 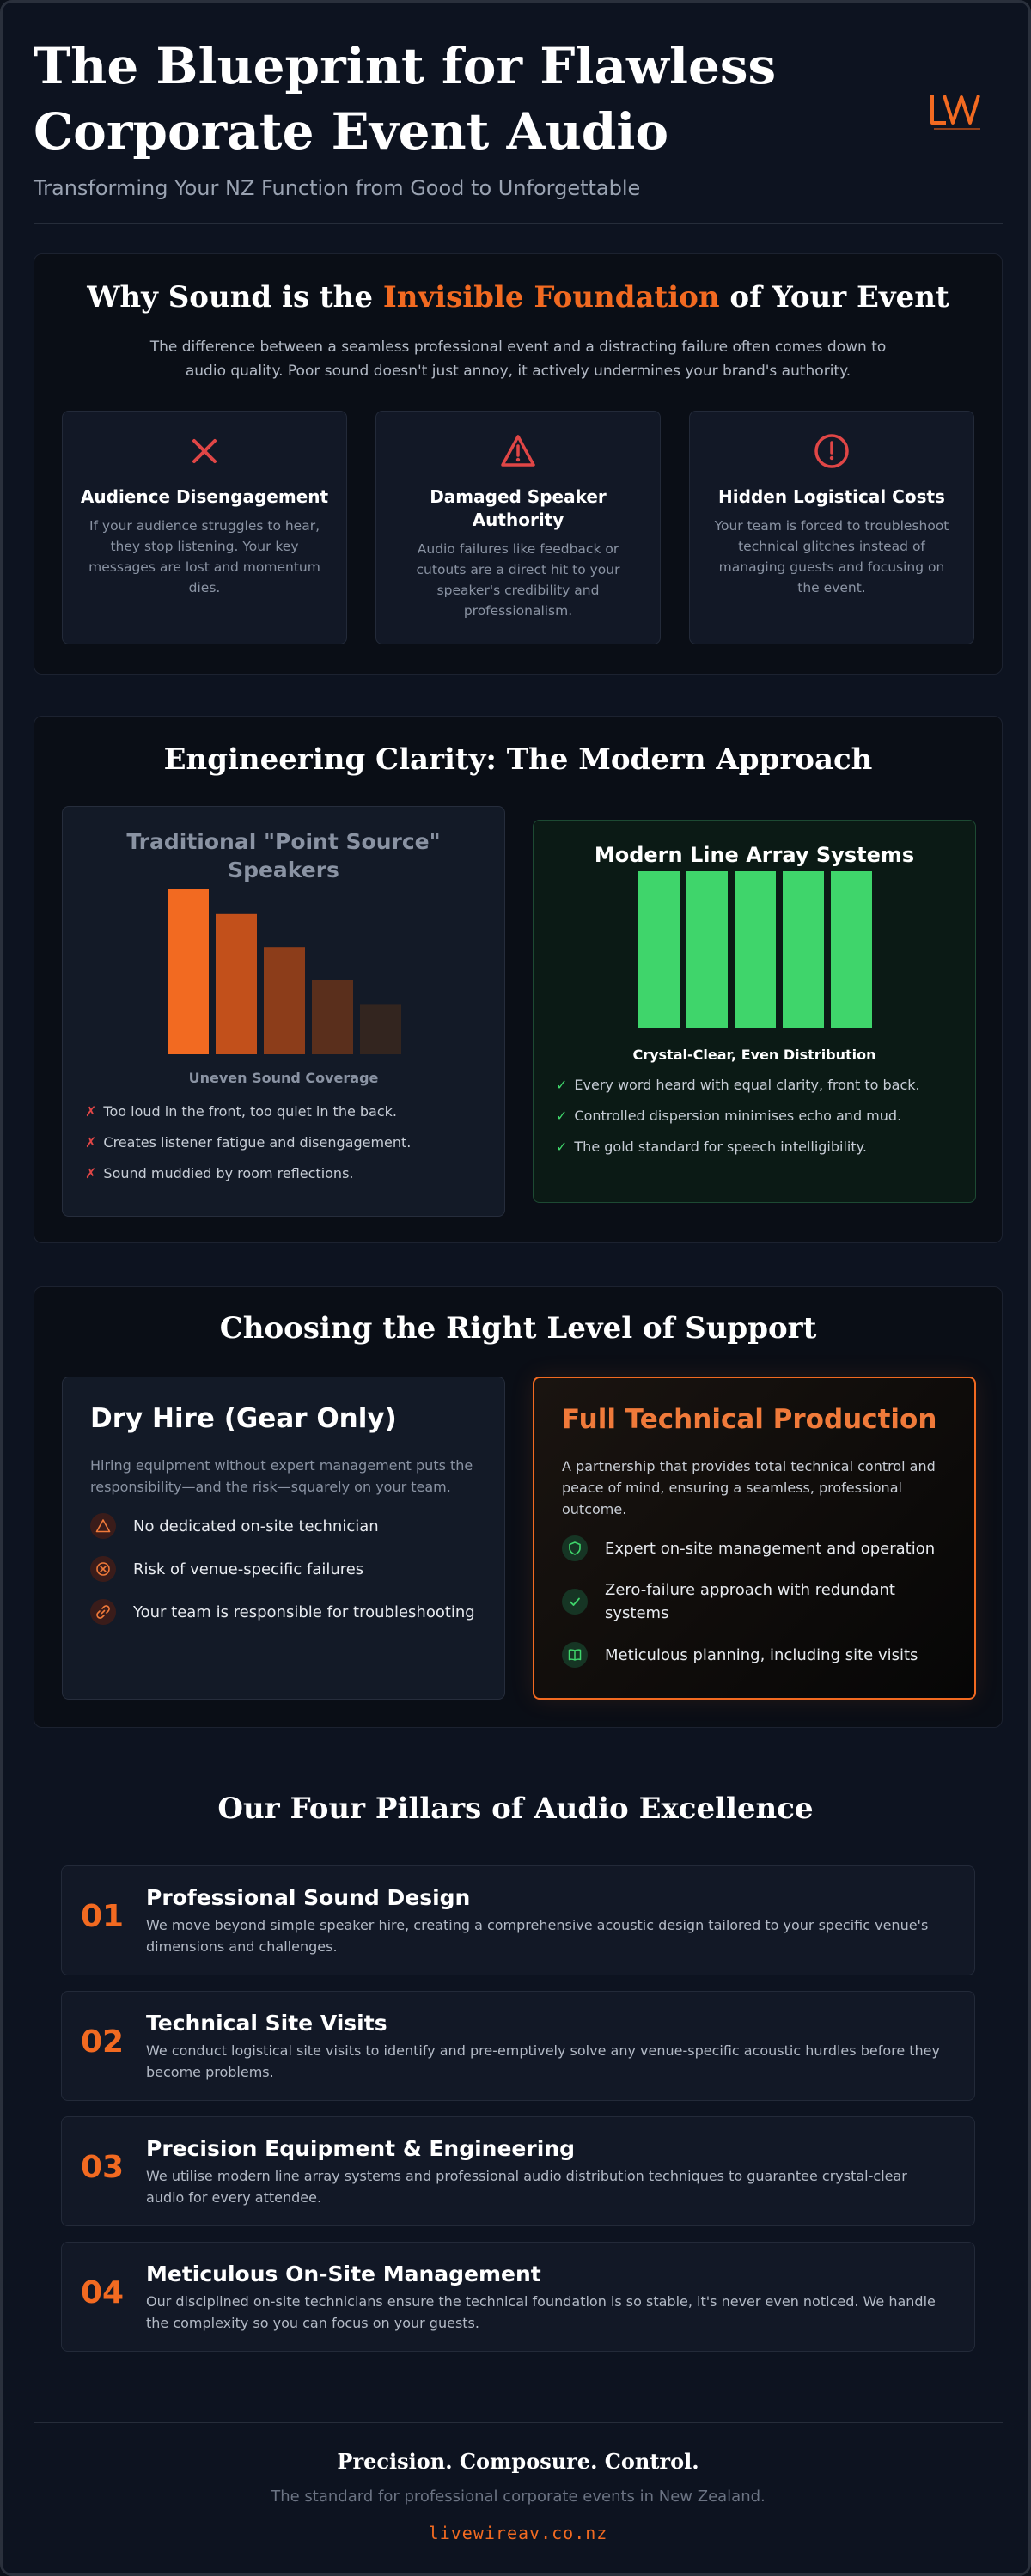 I want to click on lwav-logo, so click(x=955, y=112).